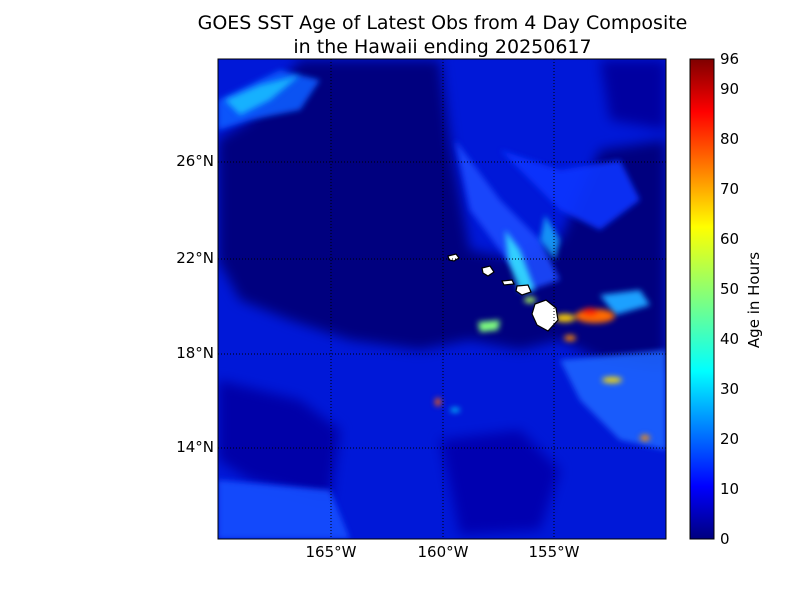 The width and height of the screenshot is (800, 600). What do you see at coordinates (730, 489) in the screenshot?
I see `colorbar-tick-10: 10` at bounding box center [730, 489].